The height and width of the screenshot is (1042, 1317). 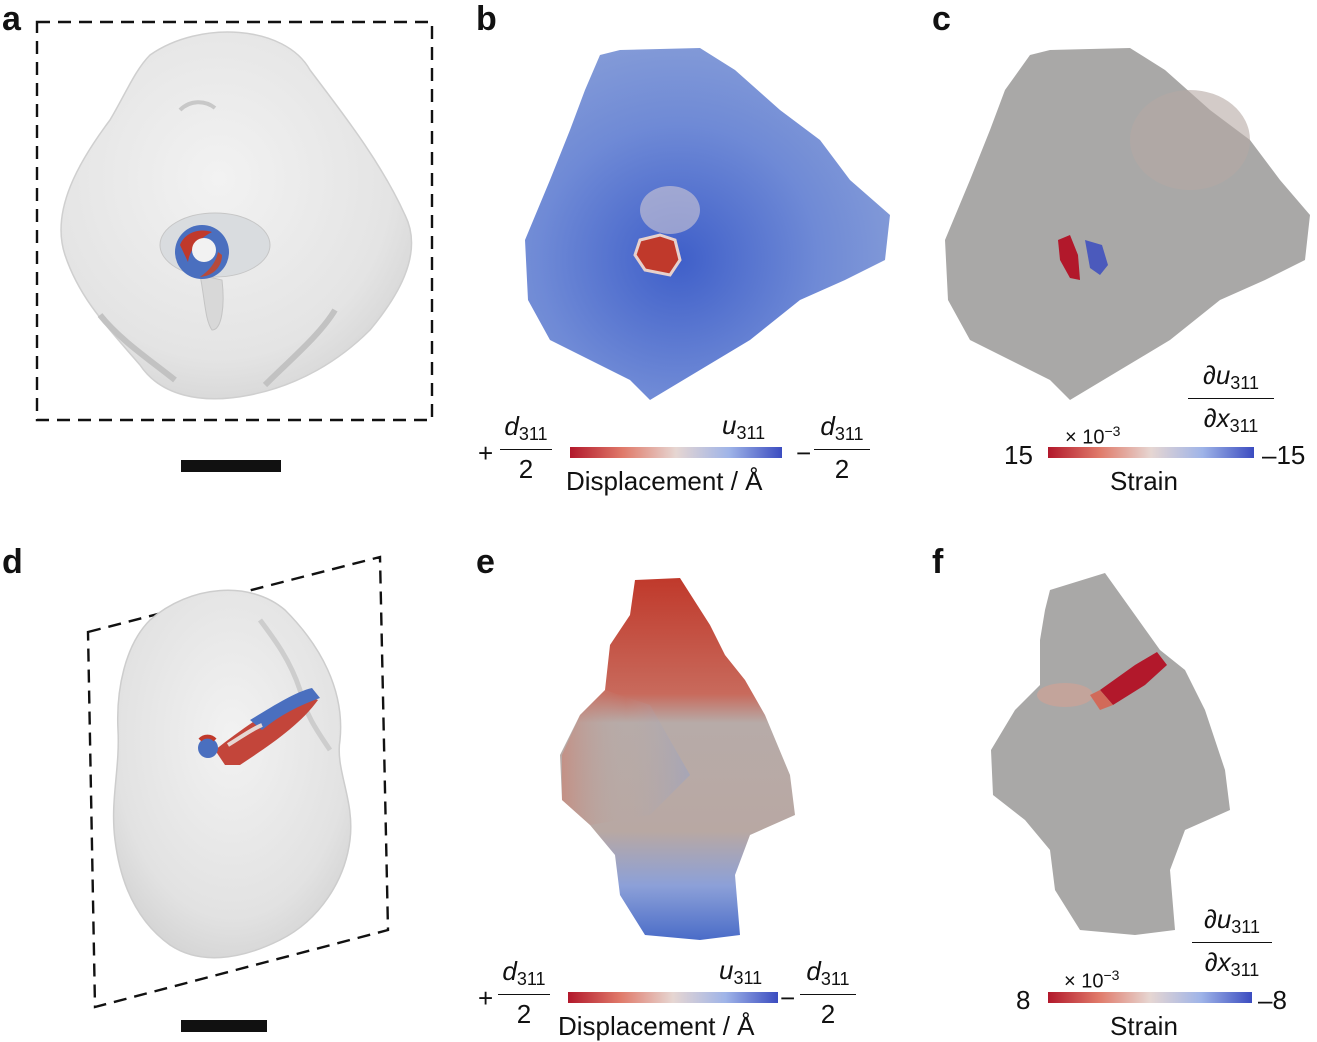 What do you see at coordinates (1144, 1026) in the screenshot?
I see `colorbar-f-label: Strain` at bounding box center [1144, 1026].